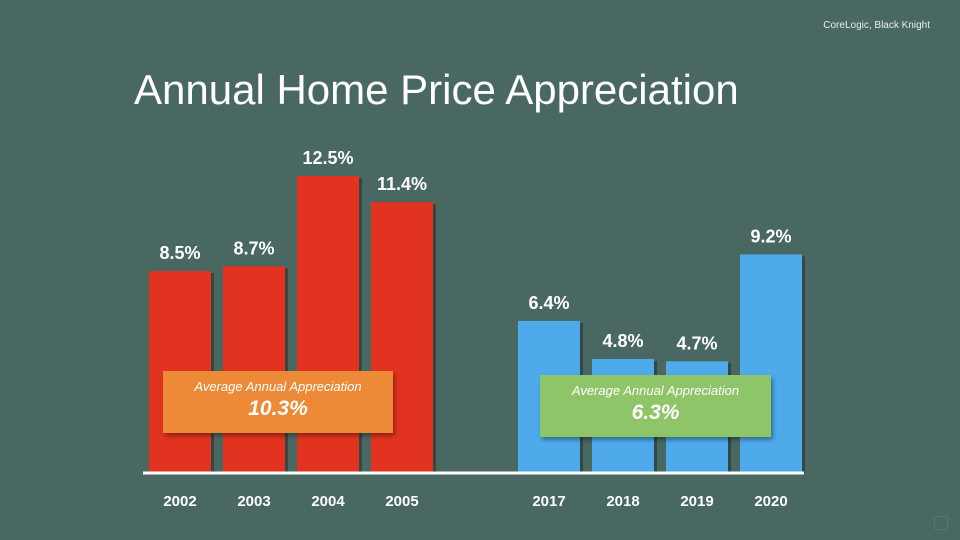  I want to click on tick-label-2019: 2019, so click(696, 501).